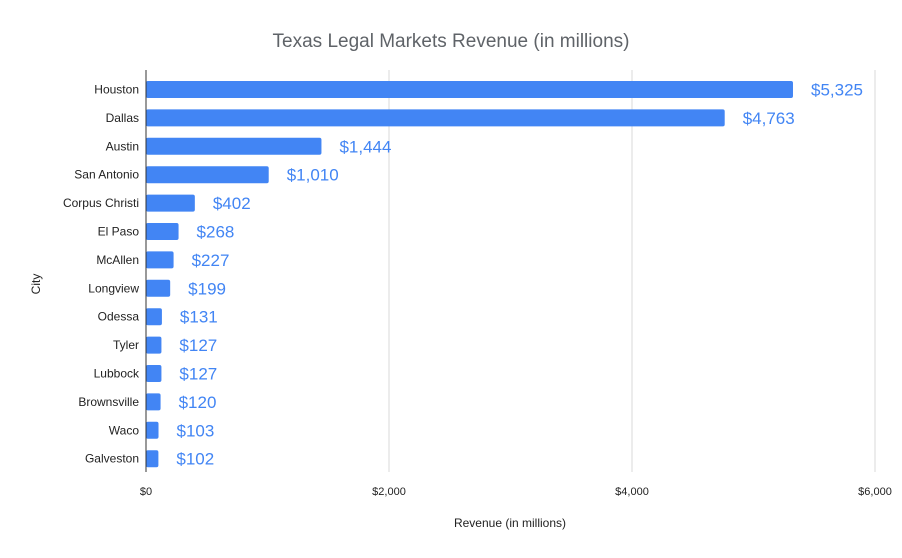 The height and width of the screenshot is (558, 902). I want to click on category-label: San Antonio, so click(106, 175).